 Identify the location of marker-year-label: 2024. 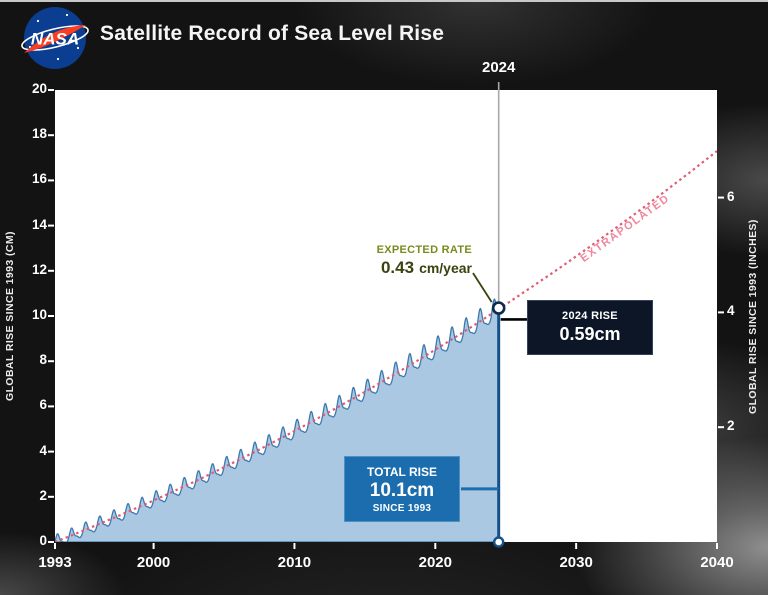
(498, 67).